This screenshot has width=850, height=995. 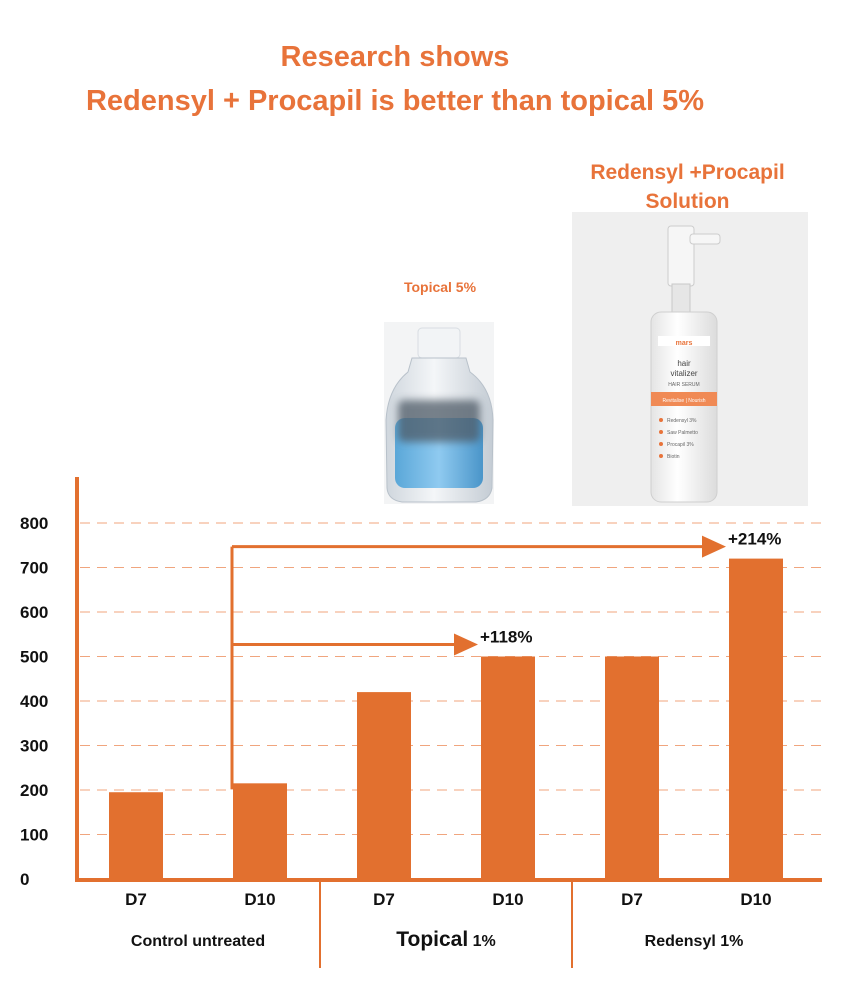 What do you see at coordinates (432, 939) in the screenshot?
I see `group-label-main: Topical` at bounding box center [432, 939].